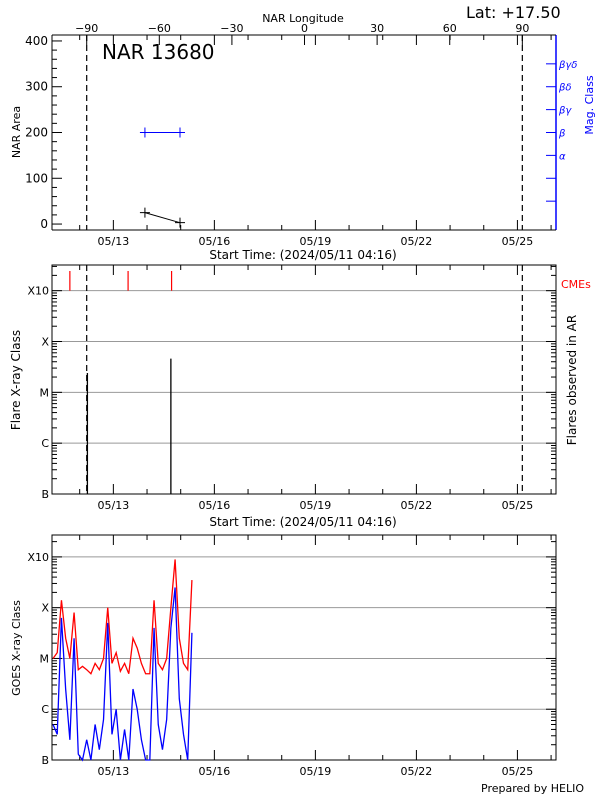  I want to click on mag-class-axis-label: Mag. Class, so click(589, 104).